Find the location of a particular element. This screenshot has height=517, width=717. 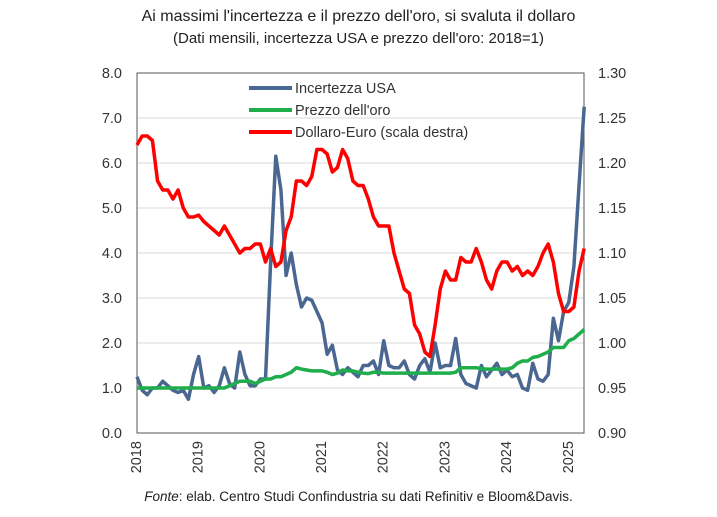

y-right-tick-label: 1.15 is located at coordinates (612, 209).